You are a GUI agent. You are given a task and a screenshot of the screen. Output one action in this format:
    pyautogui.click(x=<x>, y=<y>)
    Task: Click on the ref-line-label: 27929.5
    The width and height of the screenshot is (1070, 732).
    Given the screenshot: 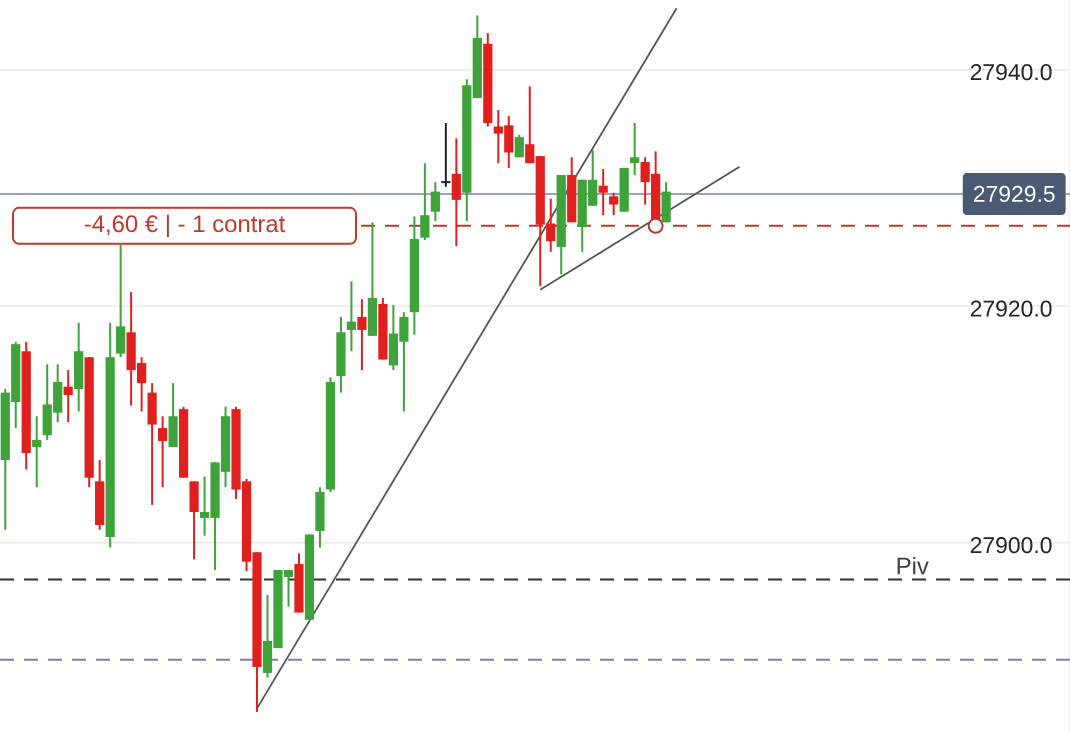 What is the action you would take?
    pyautogui.click(x=1014, y=194)
    